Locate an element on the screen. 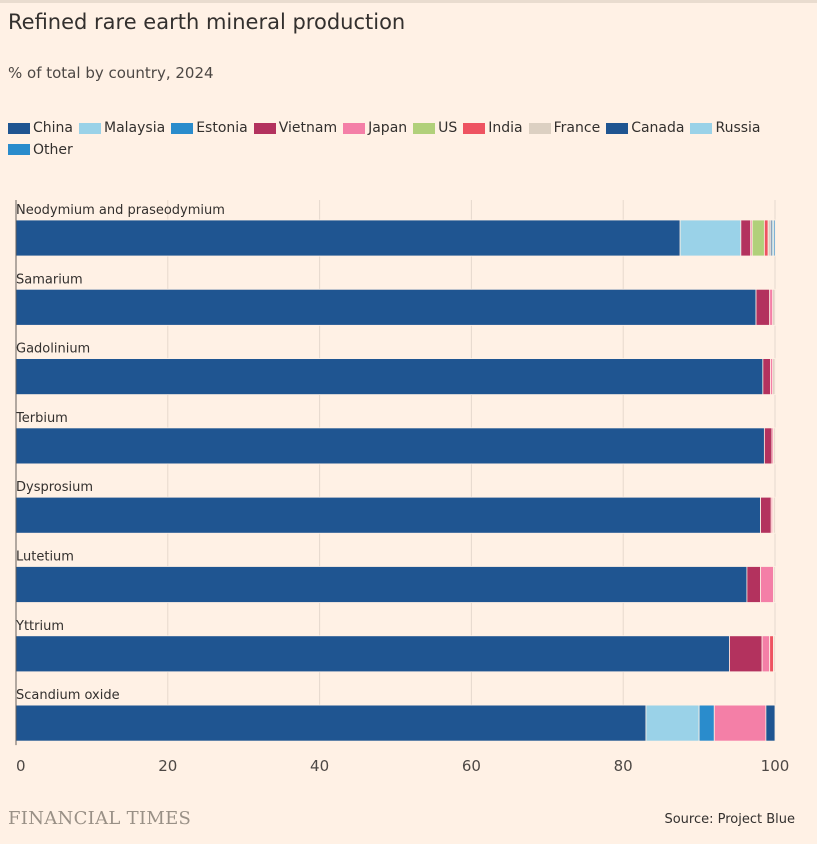  legend-swatch-japan is located at coordinates (354, 128).